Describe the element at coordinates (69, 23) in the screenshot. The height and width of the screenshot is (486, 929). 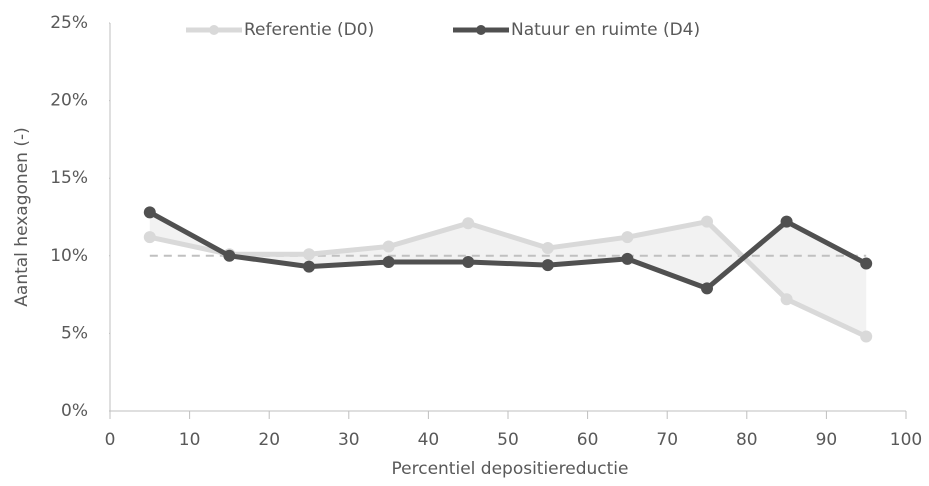
I see `y-tick-label: 25%` at that location.